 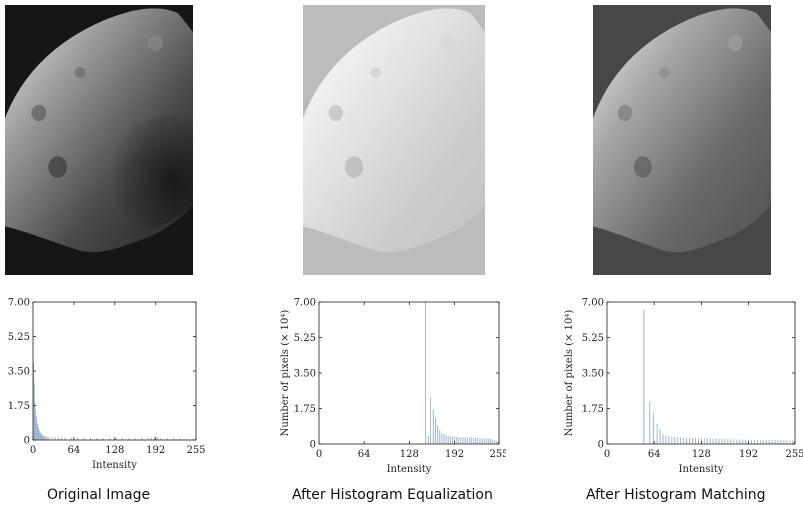 I want to click on matched-image, so click(x=682, y=140).